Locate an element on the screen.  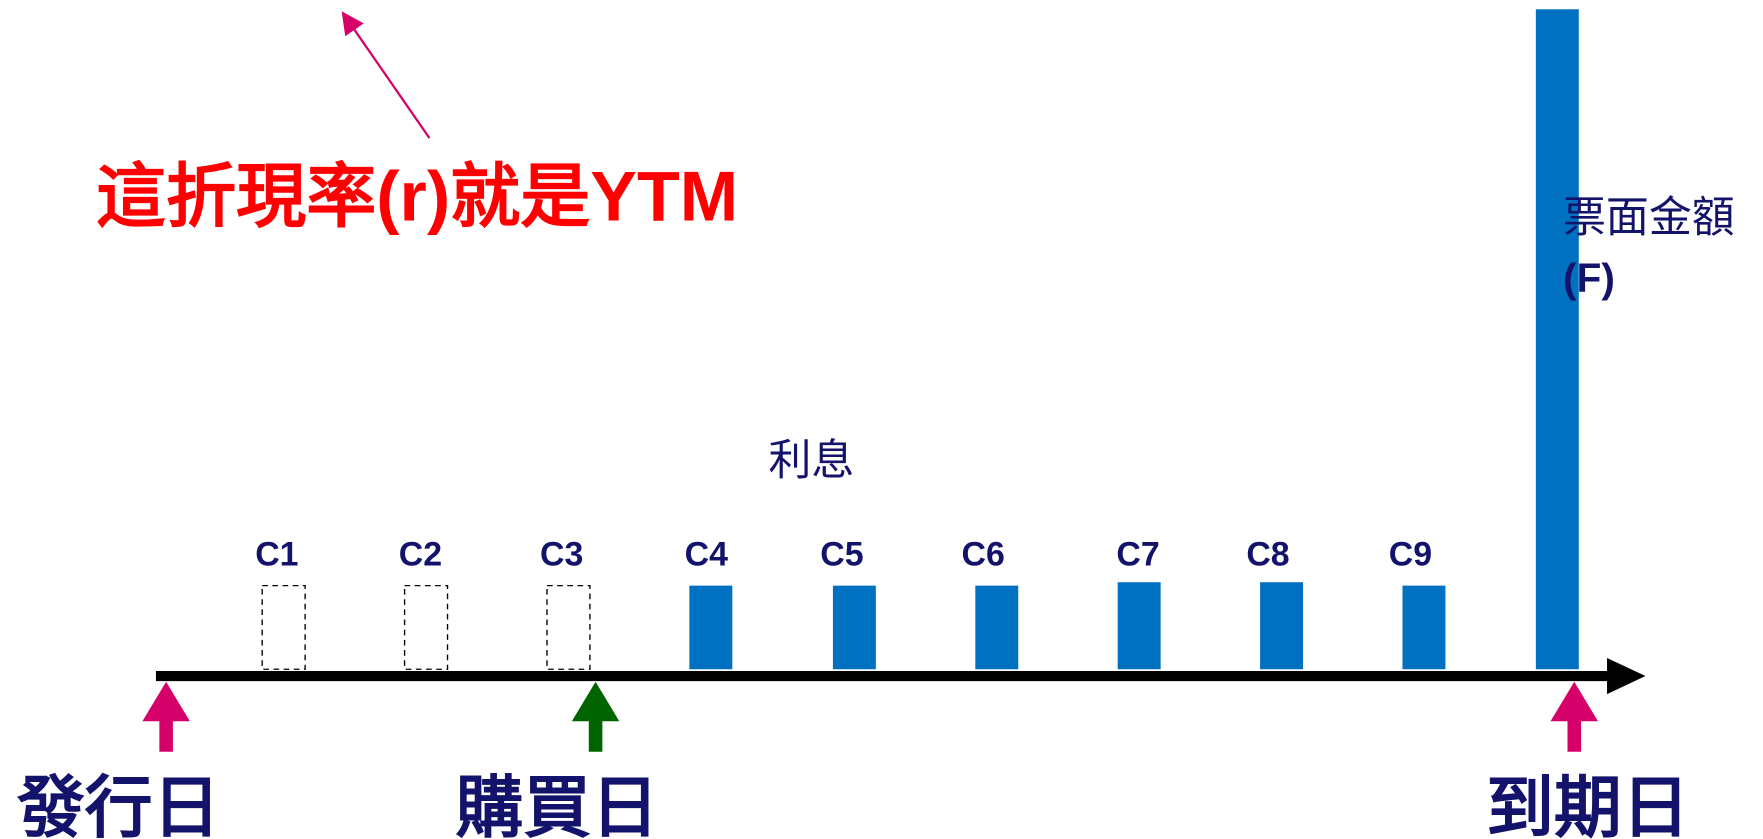
face-value-symbol: (F) is located at coordinates (1589, 278).